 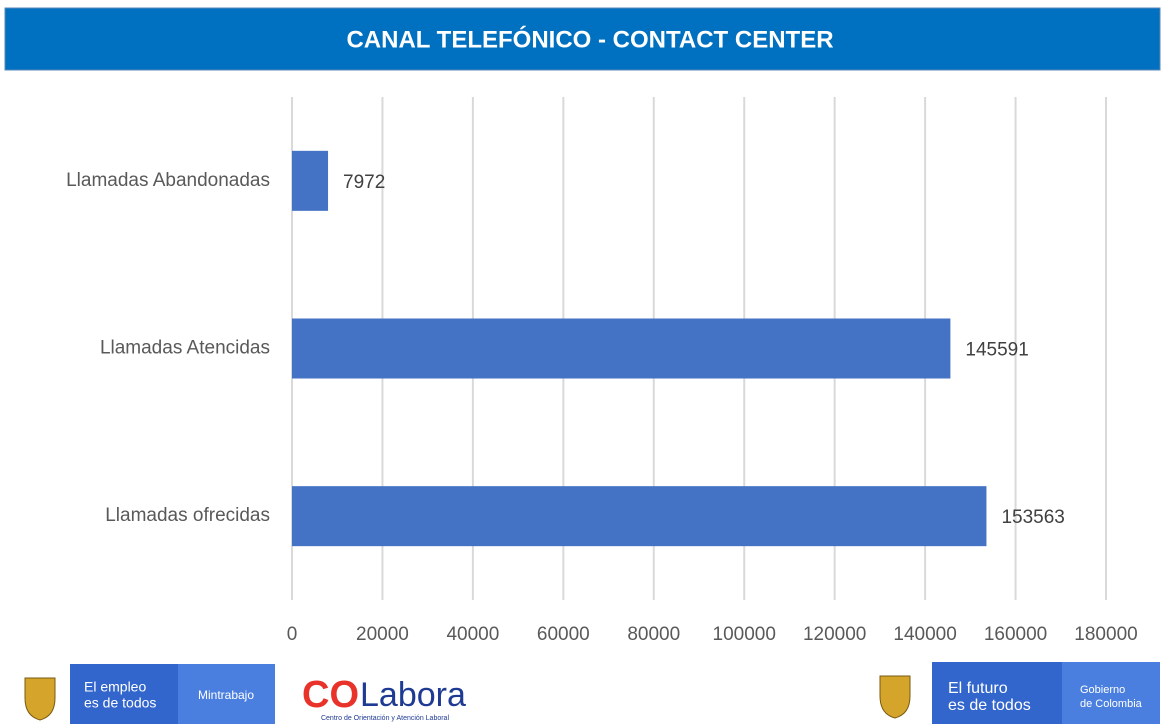 I want to click on x-tick-label: 140000, so click(x=924, y=634).